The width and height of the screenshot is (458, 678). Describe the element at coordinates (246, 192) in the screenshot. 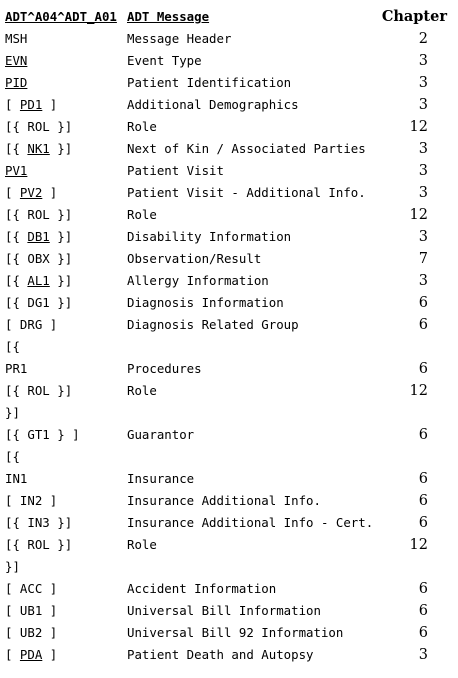

I see `segment-description: Patient Visit - Additional Info.` at that location.